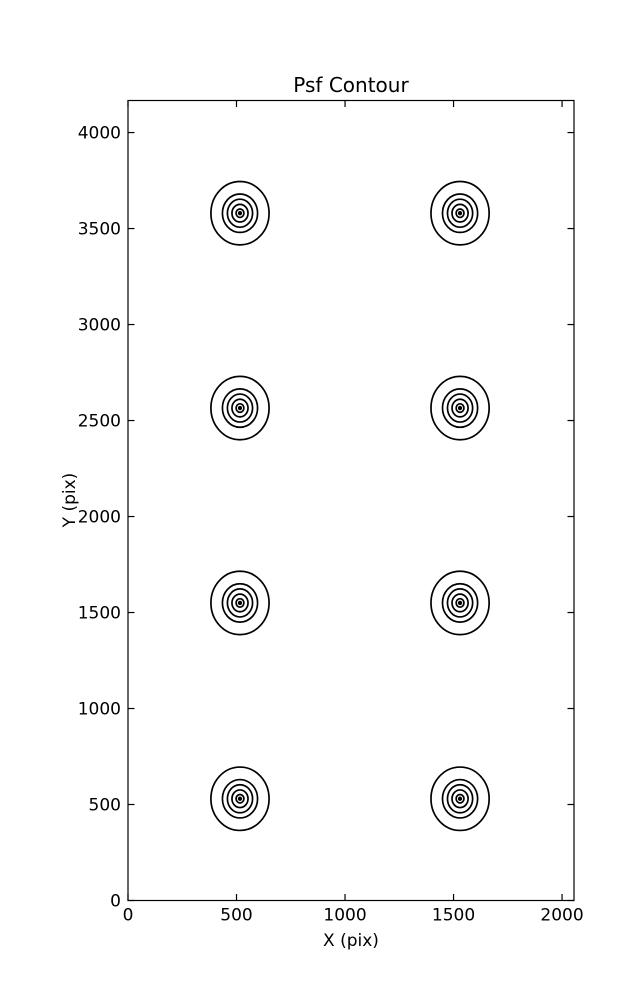  Describe the element at coordinates (453, 916) in the screenshot. I see `x-tick-label: 1500` at that location.